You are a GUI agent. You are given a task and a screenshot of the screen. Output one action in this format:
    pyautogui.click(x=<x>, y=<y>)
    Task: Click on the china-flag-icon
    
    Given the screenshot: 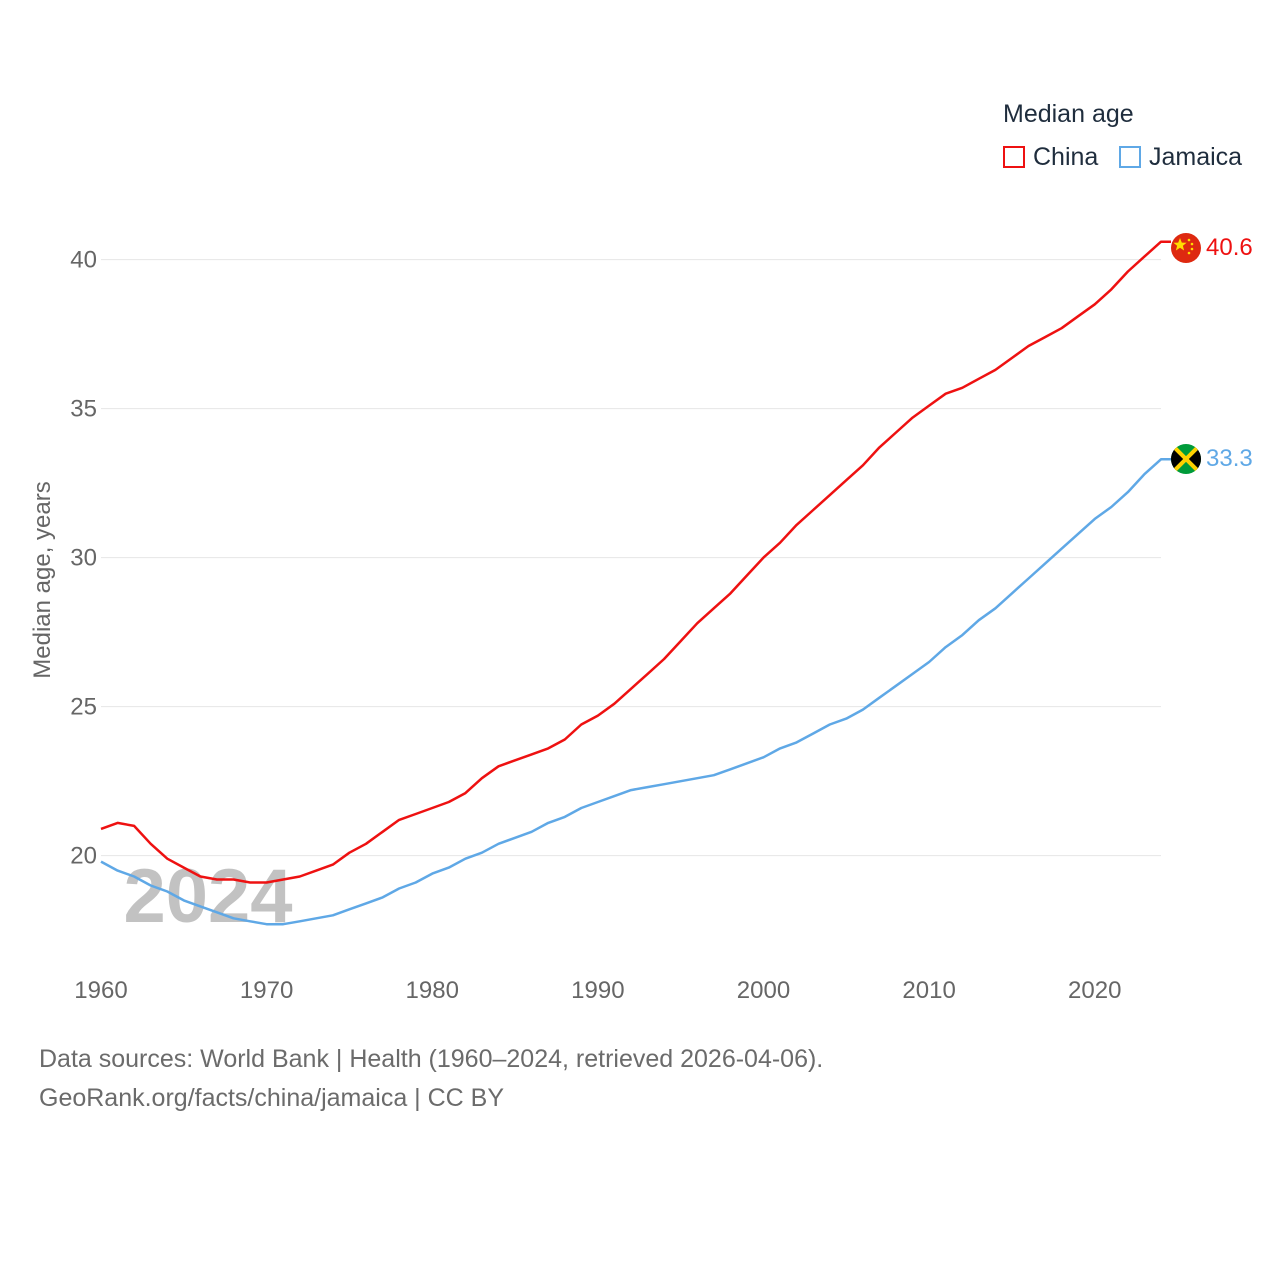 What is the action you would take?
    pyautogui.click(x=1186, y=248)
    